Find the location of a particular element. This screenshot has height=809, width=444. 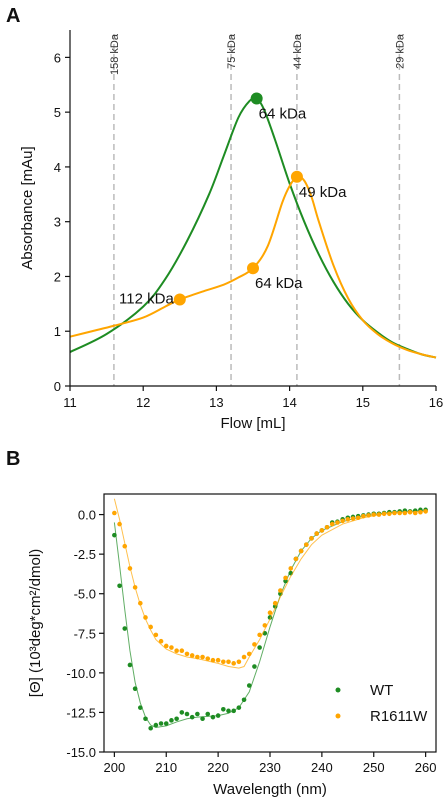

x-tick-label: 14 is located at coordinates (289, 402).